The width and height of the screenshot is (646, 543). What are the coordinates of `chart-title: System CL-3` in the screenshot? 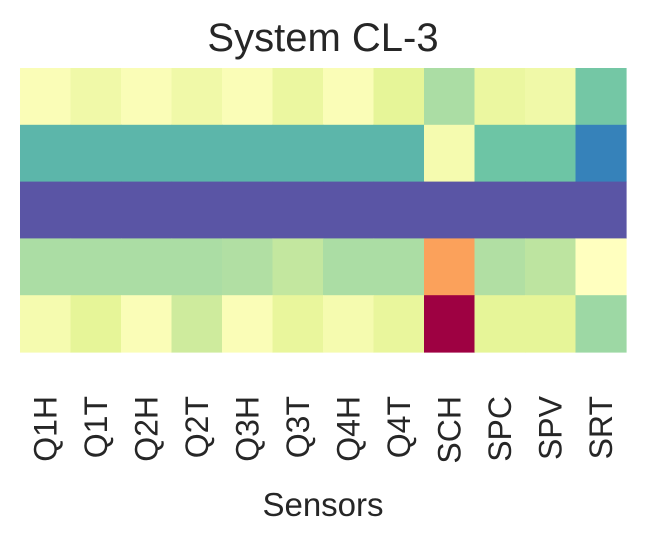 It's located at (322, 38).